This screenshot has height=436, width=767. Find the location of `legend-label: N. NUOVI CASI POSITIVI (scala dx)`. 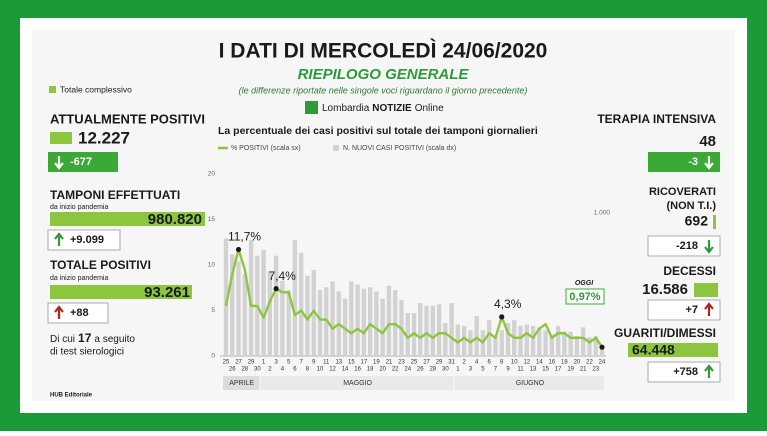

legend-label: N. NUOVI CASI POSITIVI (scala dx) is located at coordinates (399, 148).